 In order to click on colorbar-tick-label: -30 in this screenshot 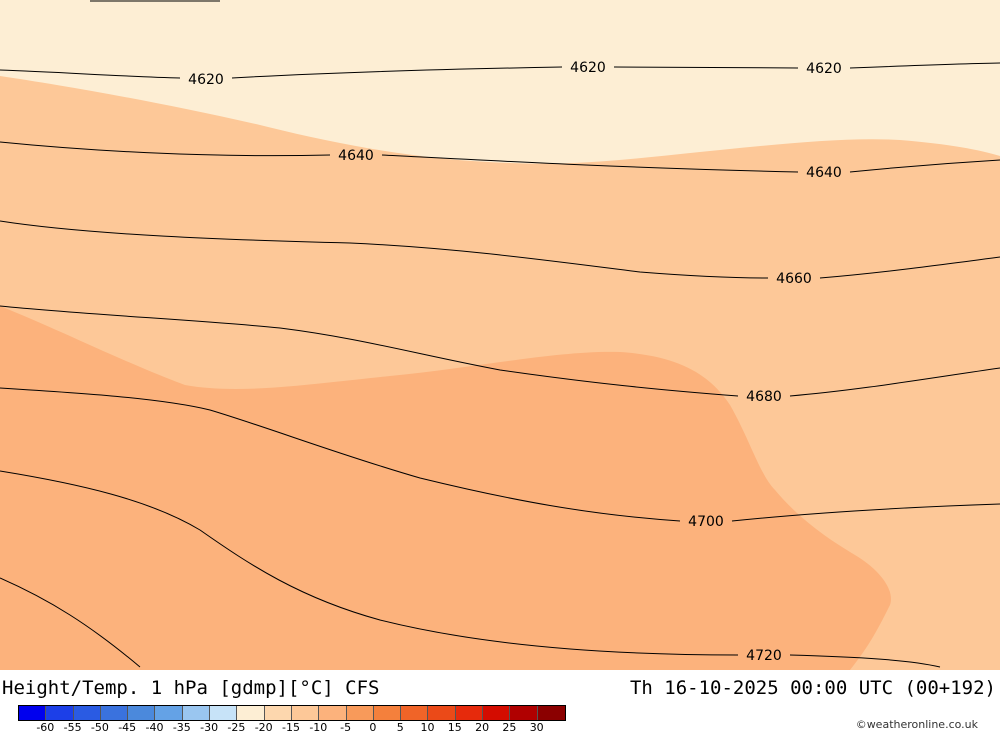, I will do `click(209, 727)`.